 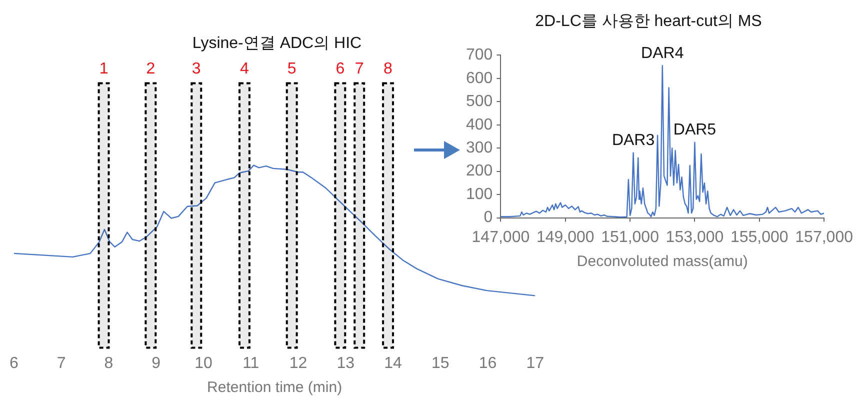 I want to click on x-tick-label: 155,000, so click(x=759, y=237).